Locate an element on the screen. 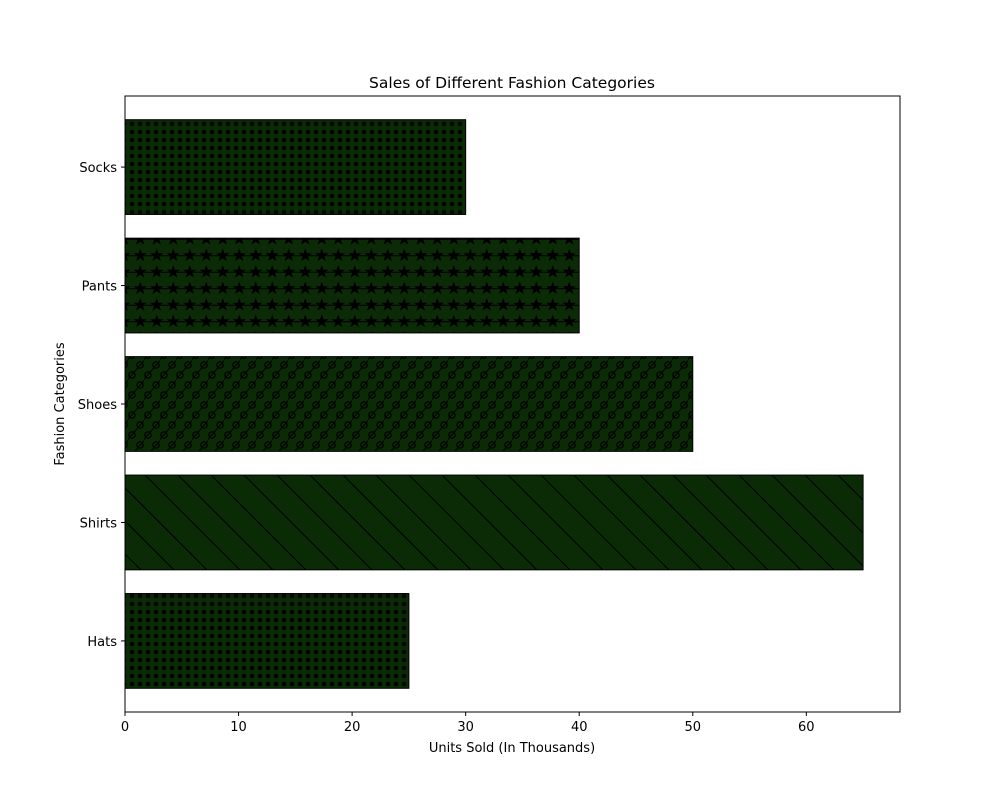  x-tick-label-10: 10 is located at coordinates (238, 727).